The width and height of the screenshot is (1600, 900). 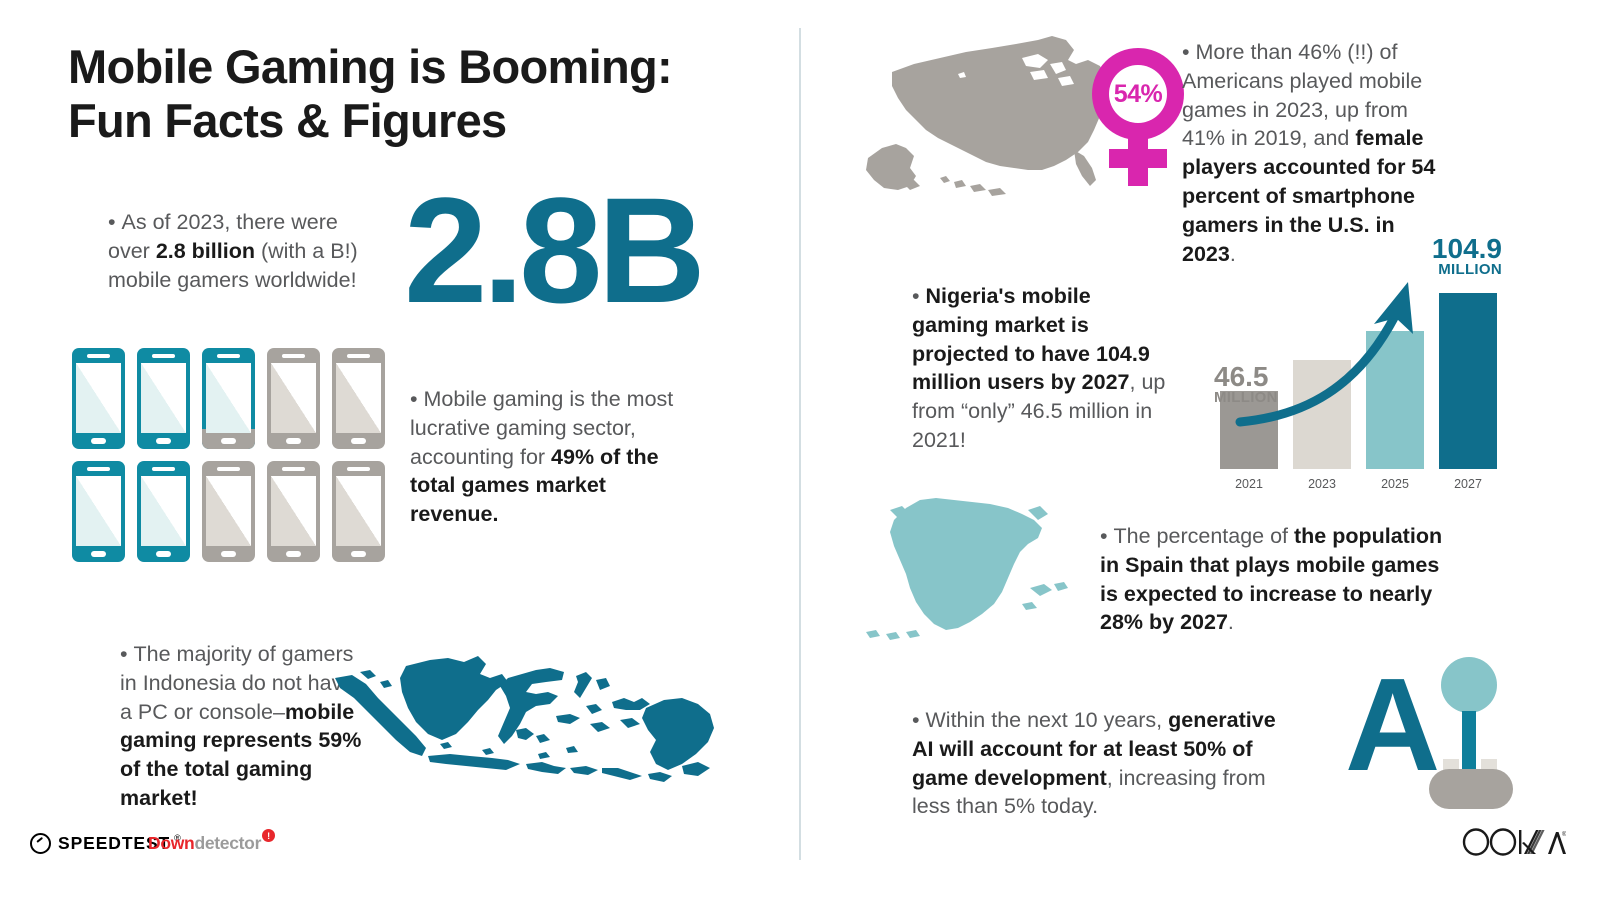 What do you see at coordinates (1324, 354) in the screenshot?
I see `upward-trend-arrow-icon` at bounding box center [1324, 354].